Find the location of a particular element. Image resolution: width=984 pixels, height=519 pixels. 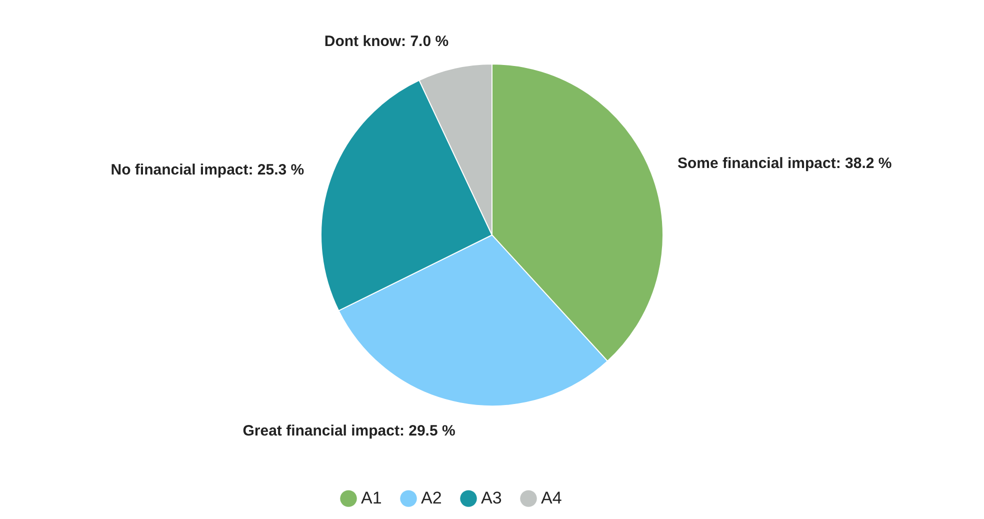

data-label: Dont know: 7.0 % is located at coordinates (386, 41).